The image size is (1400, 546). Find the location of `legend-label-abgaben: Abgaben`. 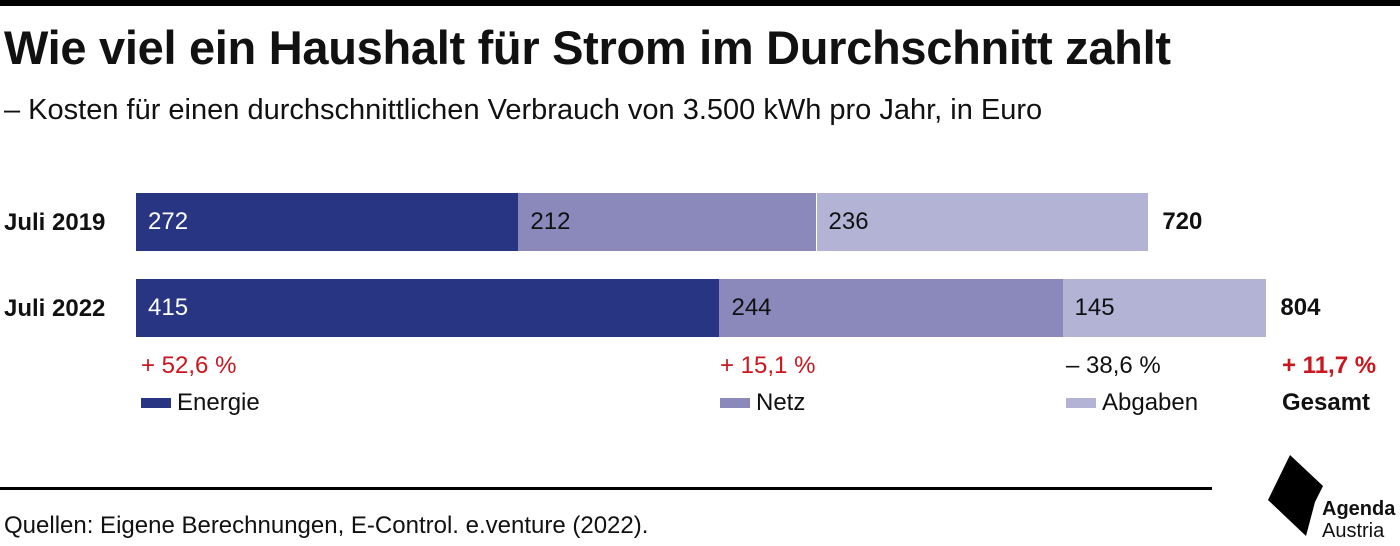

legend-label-abgaben: Abgaben is located at coordinates (1150, 402).